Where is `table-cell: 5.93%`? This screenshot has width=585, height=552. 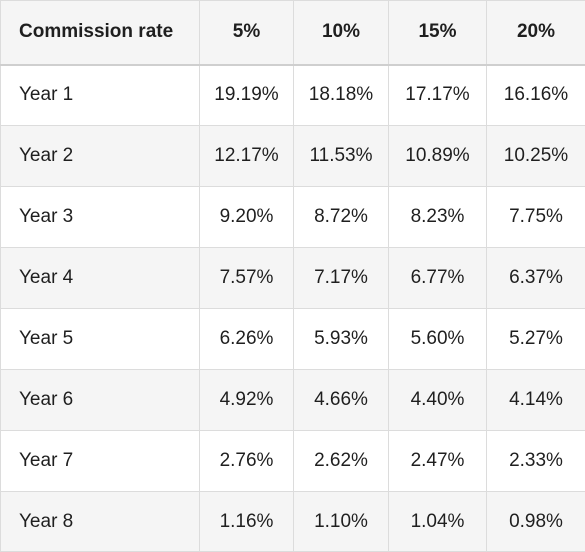
table-cell: 5.93% is located at coordinates (341, 339).